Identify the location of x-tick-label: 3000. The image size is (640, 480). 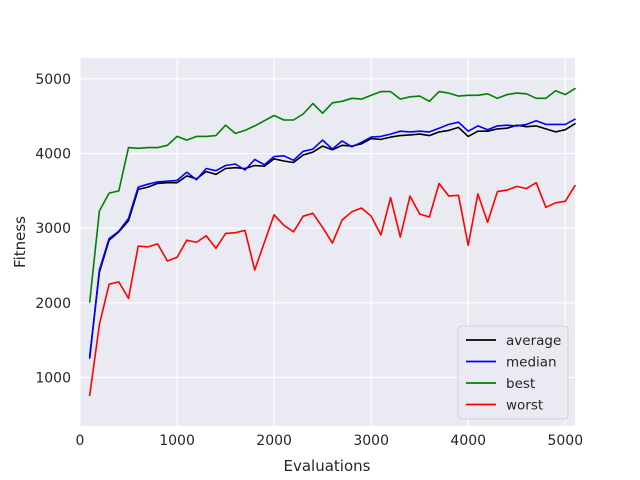
(371, 441).